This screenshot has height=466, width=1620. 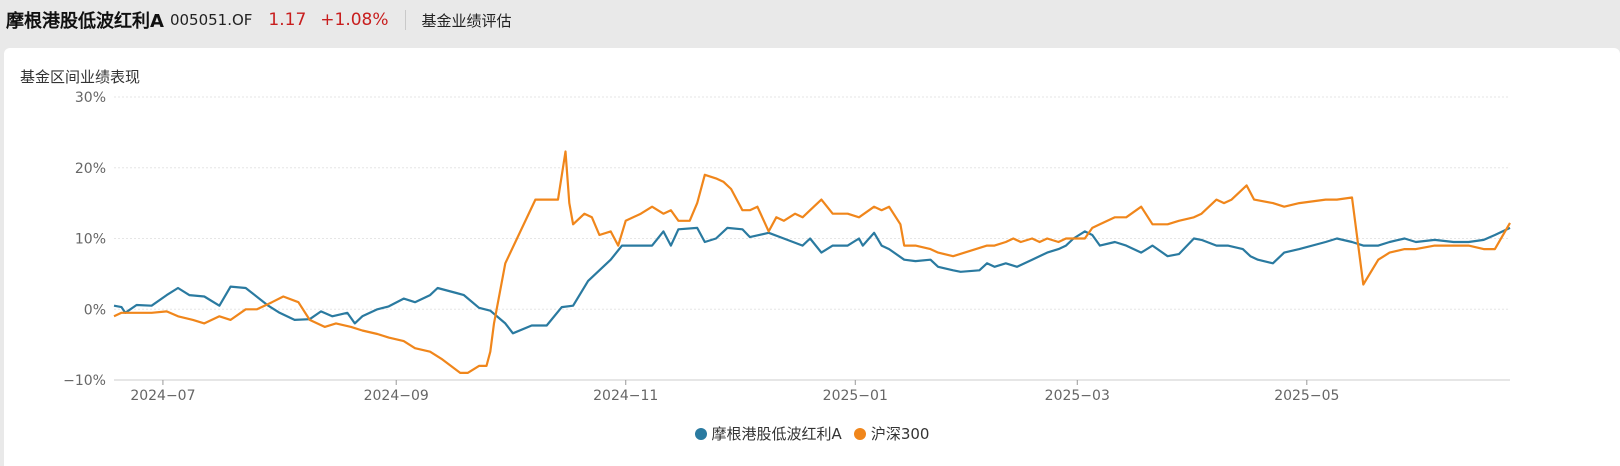 What do you see at coordinates (625, 396) in the screenshot?
I see `x-tick-label: 2024−11` at bounding box center [625, 396].